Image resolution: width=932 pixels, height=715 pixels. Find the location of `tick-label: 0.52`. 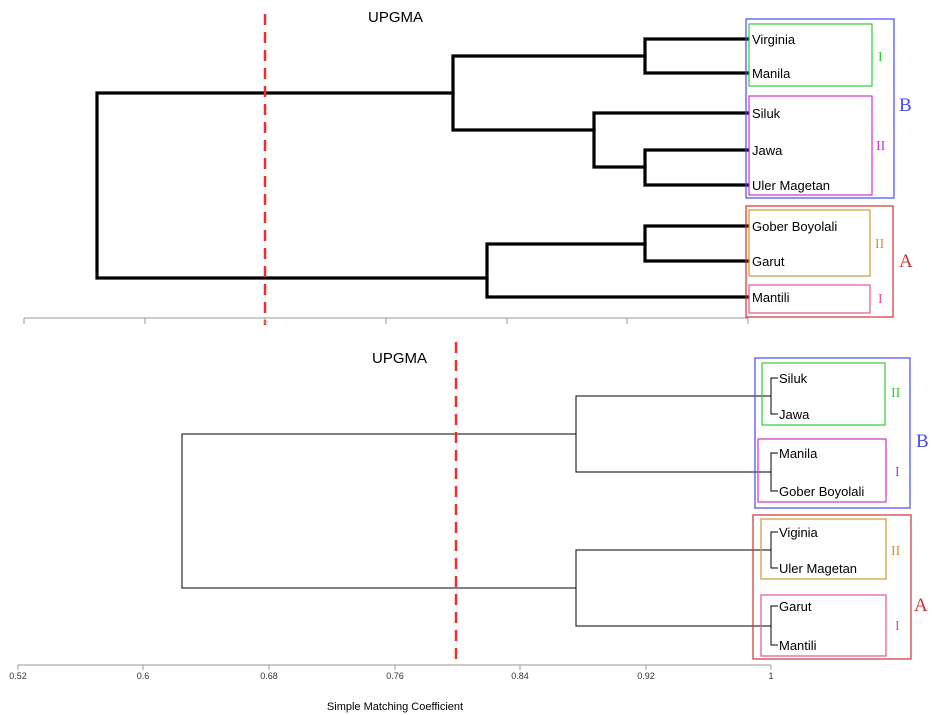

tick-label: 0.52 is located at coordinates (18, 676).